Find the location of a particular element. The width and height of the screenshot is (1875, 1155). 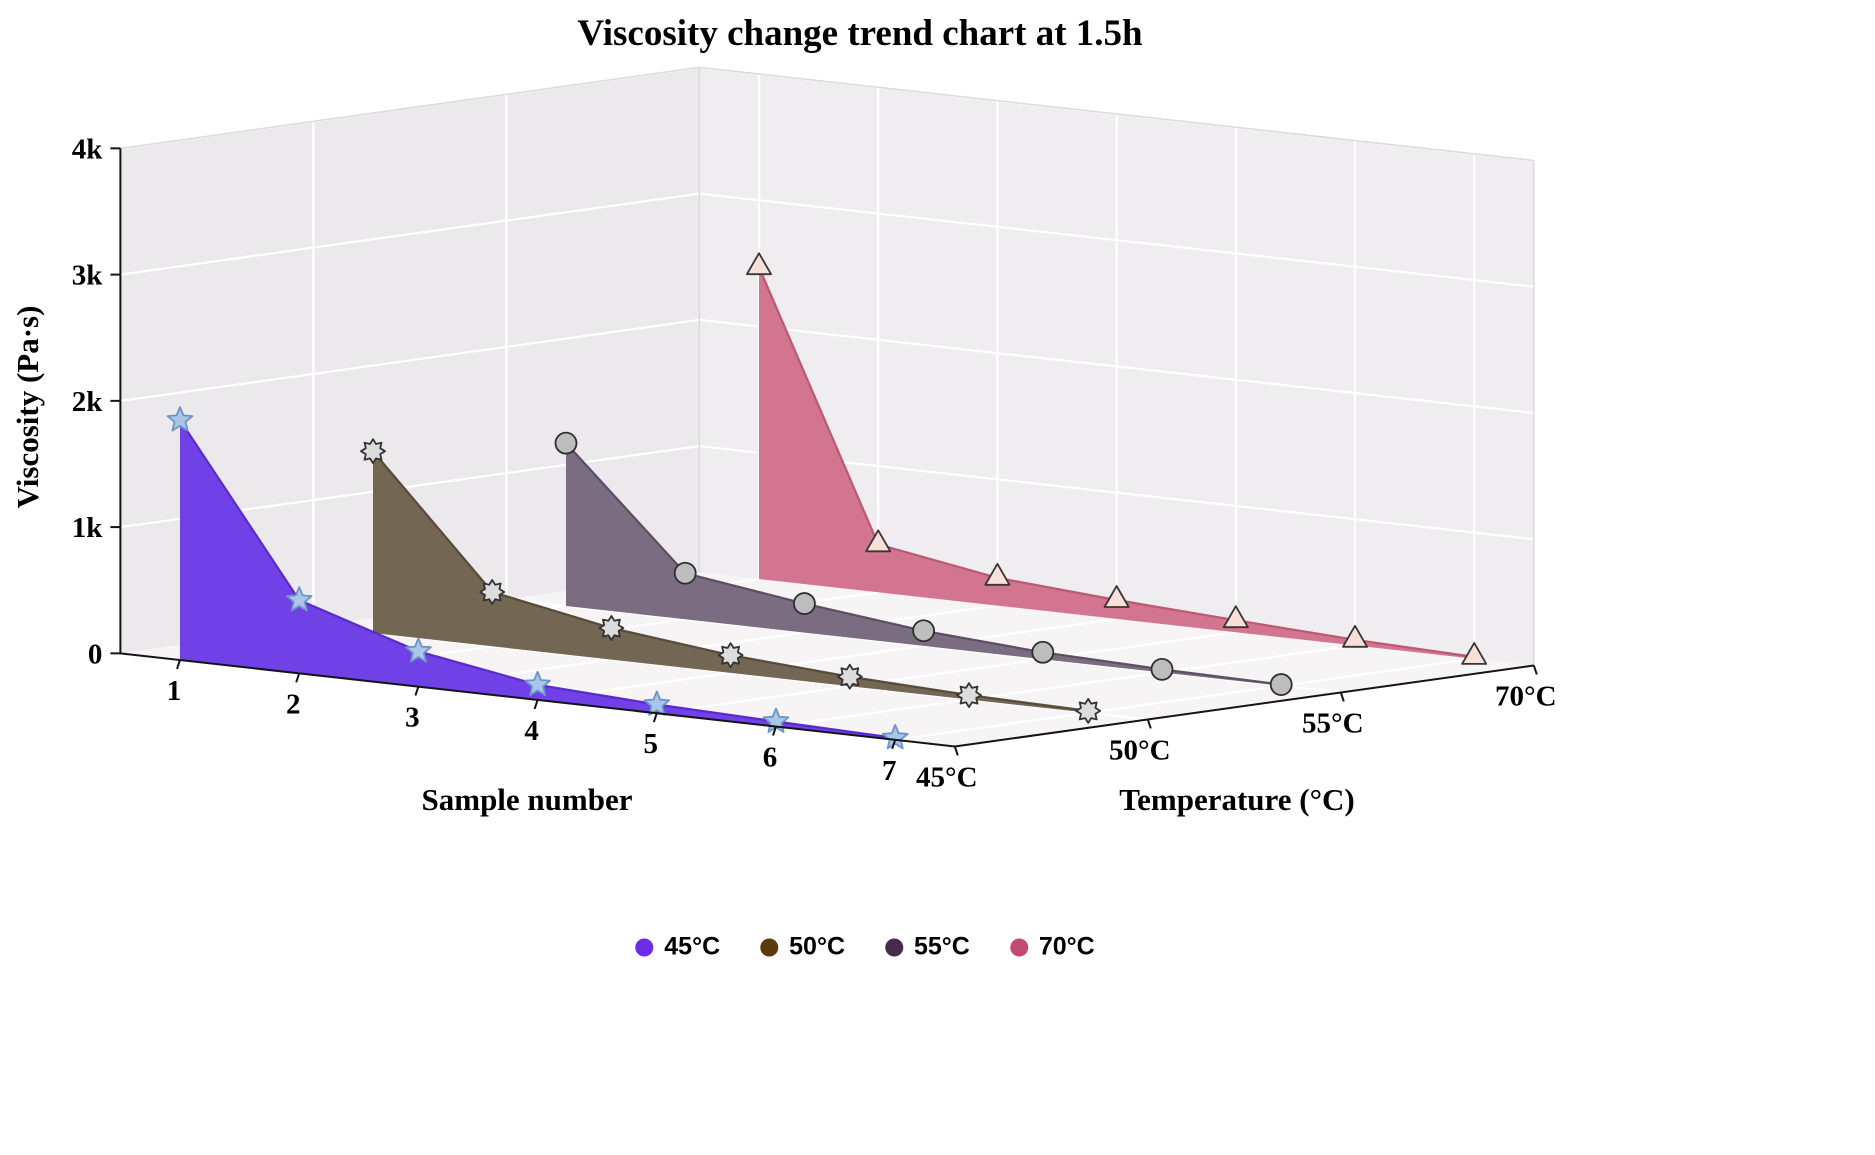

legend-label: 55°C is located at coordinates (942, 946).